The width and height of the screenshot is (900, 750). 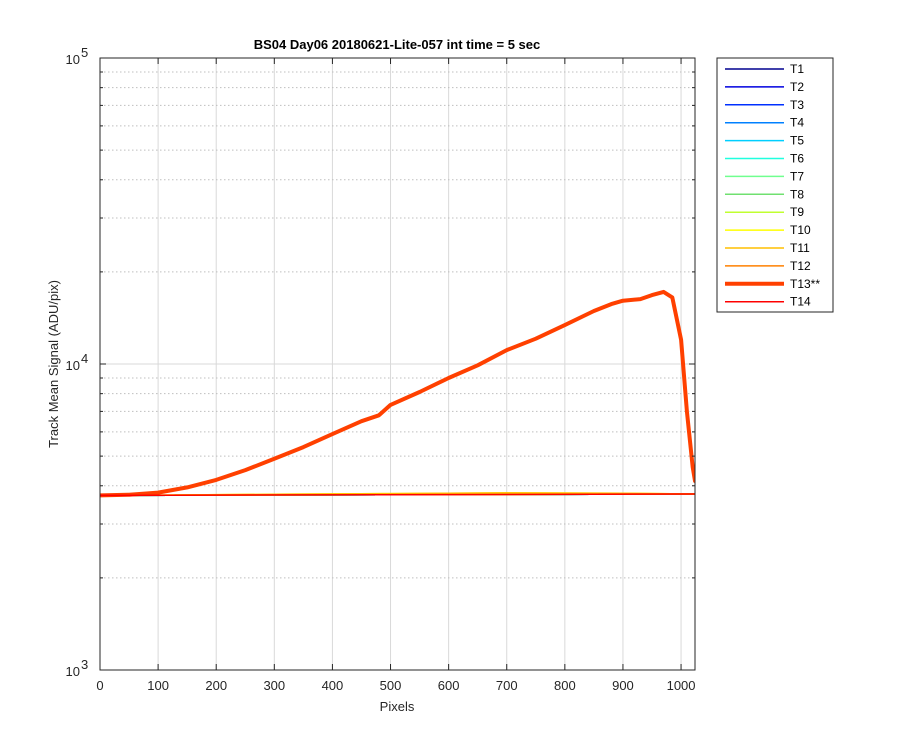 What do you see at coordinates (565, 685) in the screenshot?
I see `x-tick-label: 800` at bounding box center [565, 685].